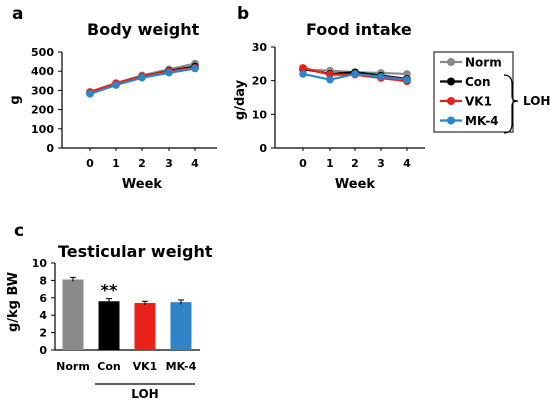 The image size is (550, 404). Describe the element at coordinates (181, 366) in the screenshot. I see `x-tick-label: MK-4` at that location.